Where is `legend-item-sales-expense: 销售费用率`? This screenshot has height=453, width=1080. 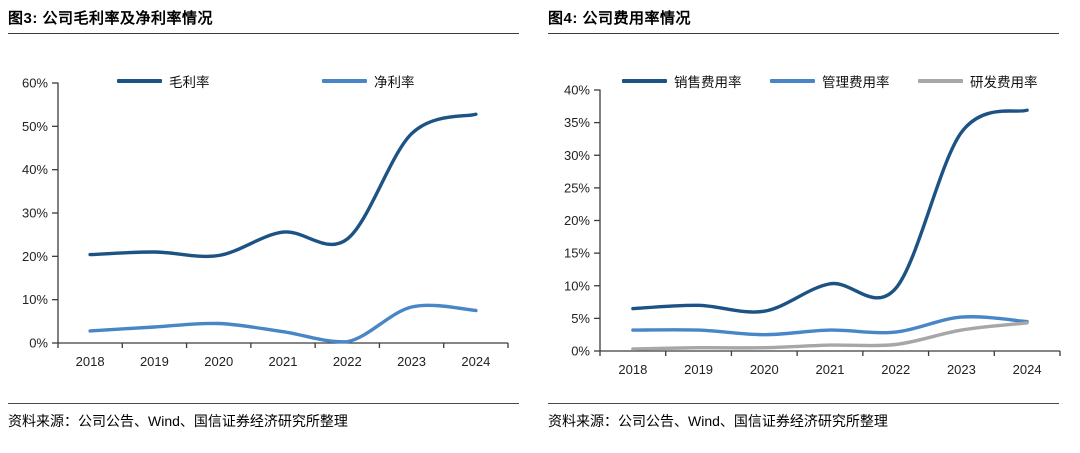
legend-item-sales-expense: 销售费用率 is located at coordinates (682, 81).